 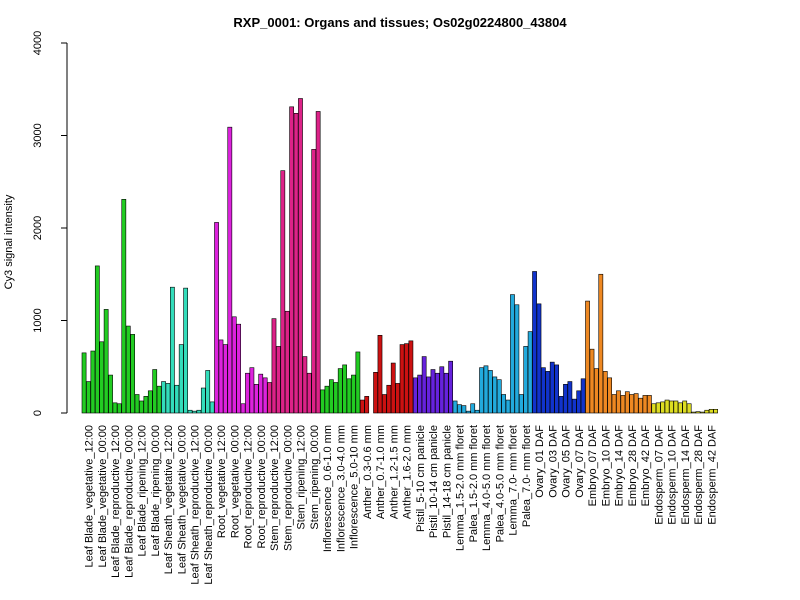 What do you see at coordinates (487, 488) in the screenshot?
I see `x-category-label: Lemma_4.0-5.0 mm floret` at bounding box center [487, 488].